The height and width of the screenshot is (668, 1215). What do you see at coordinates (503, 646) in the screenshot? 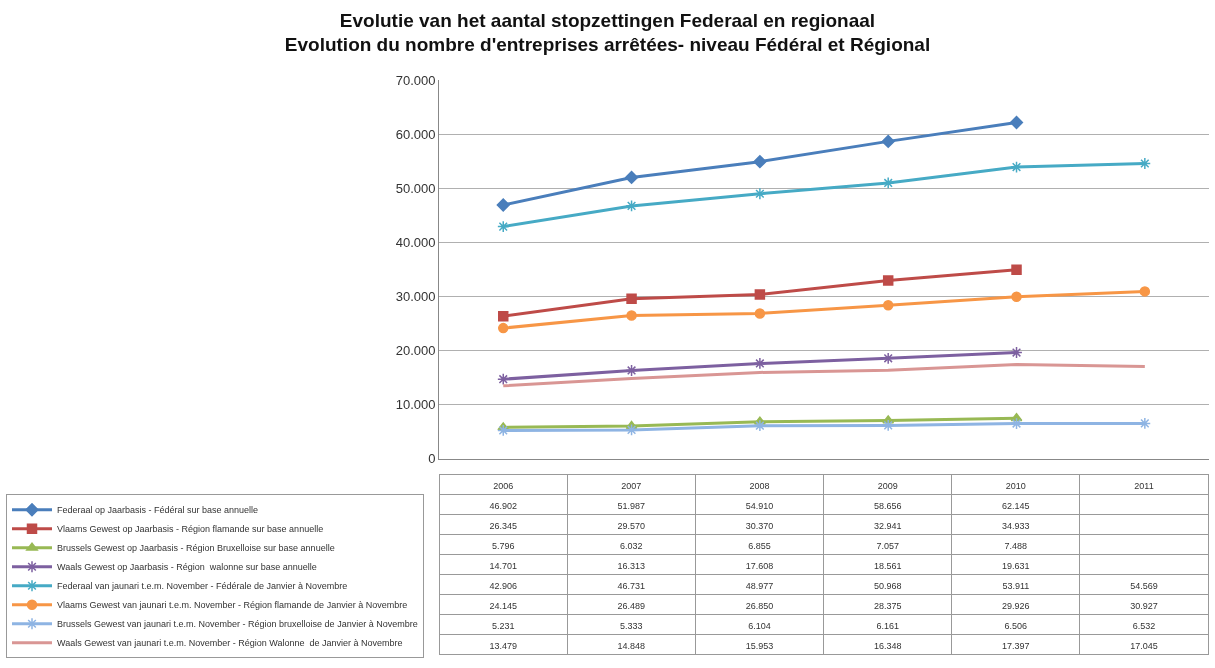
I see `data-label: 13.479` at bounding box center [503, 646].